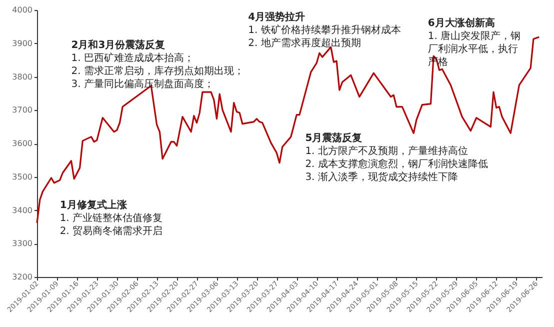 The width and height of the screenshot is (554, 327). What do you see at coordinates (22, 43) in the screenshot?
I see `y-tick-label: 3900` at bounding box center [22, 43].